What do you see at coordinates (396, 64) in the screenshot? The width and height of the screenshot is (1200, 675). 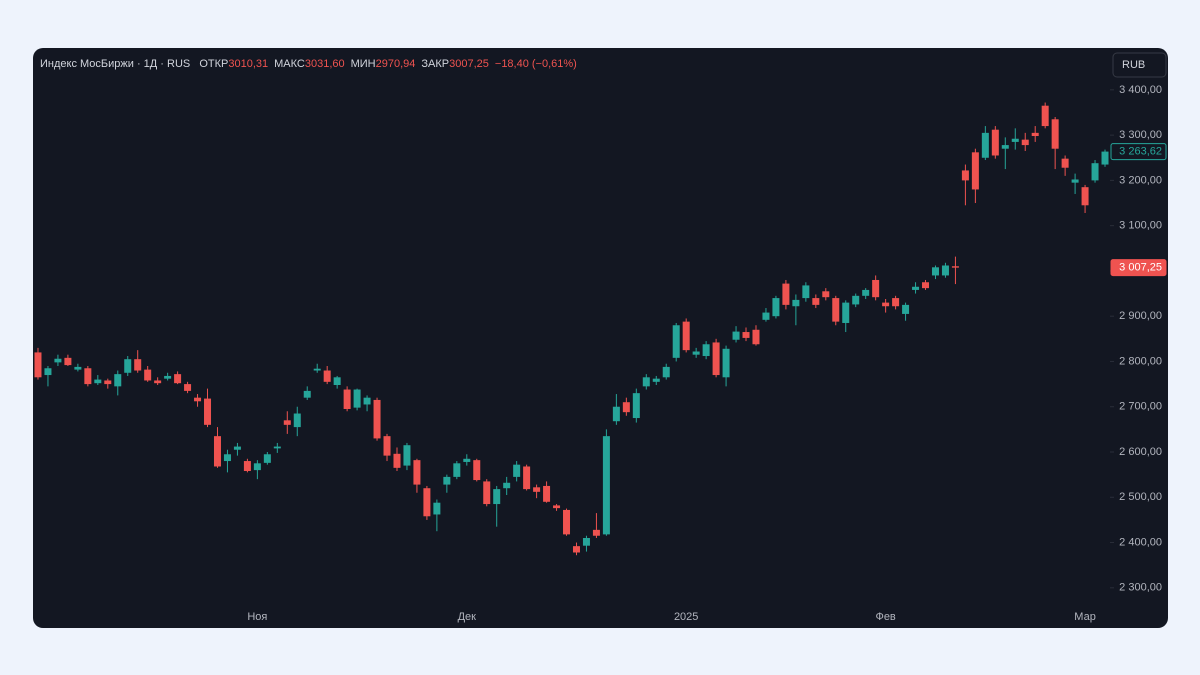 I see `legend-value: 2970,94` at bounding box center [396, 64].